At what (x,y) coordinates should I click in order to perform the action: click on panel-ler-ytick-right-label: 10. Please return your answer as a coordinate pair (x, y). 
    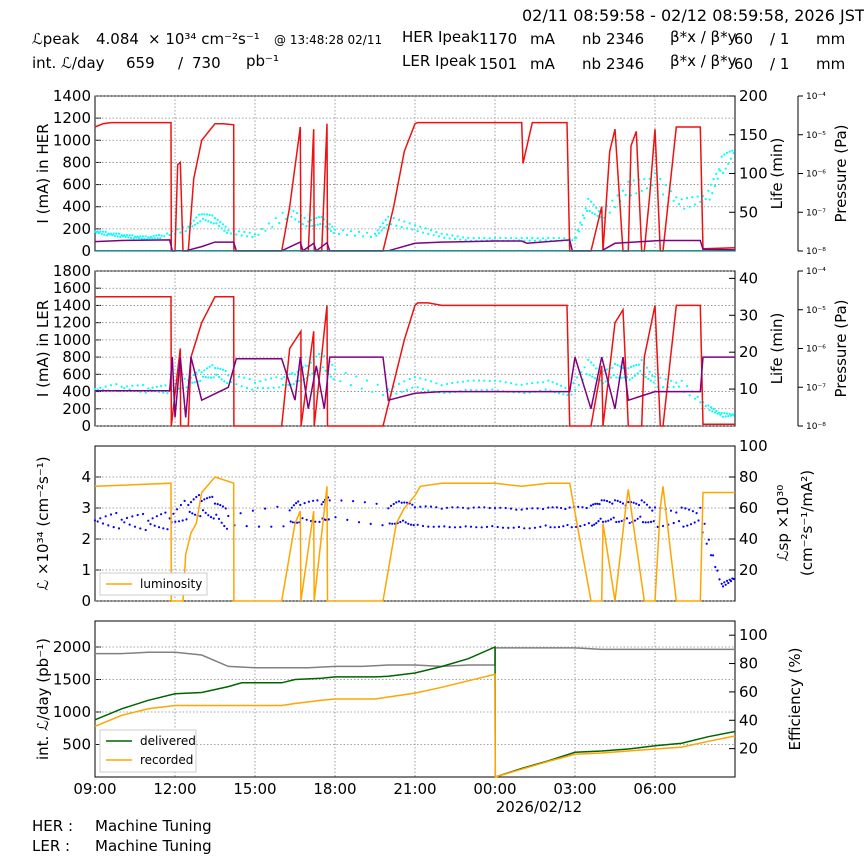
    Looking at the image, I should click on (748, 389).